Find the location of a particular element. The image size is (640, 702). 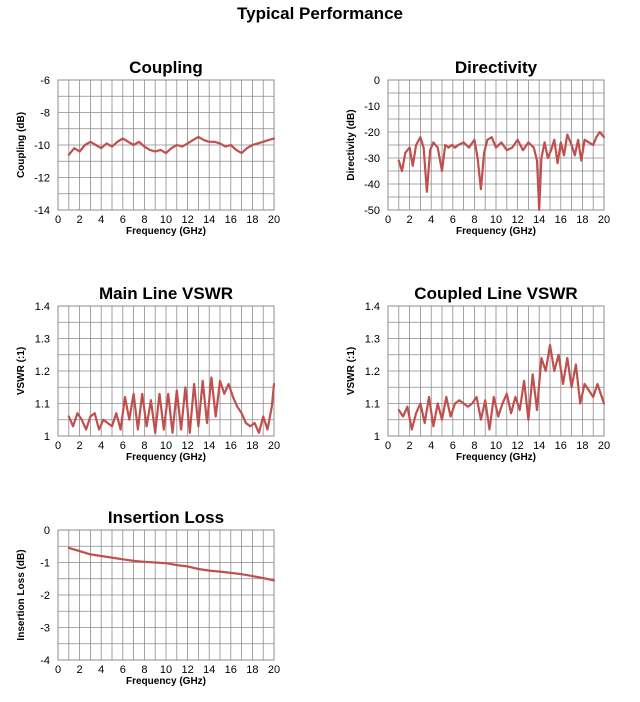

coupling-plot-area is located at coordinates (166, 145).